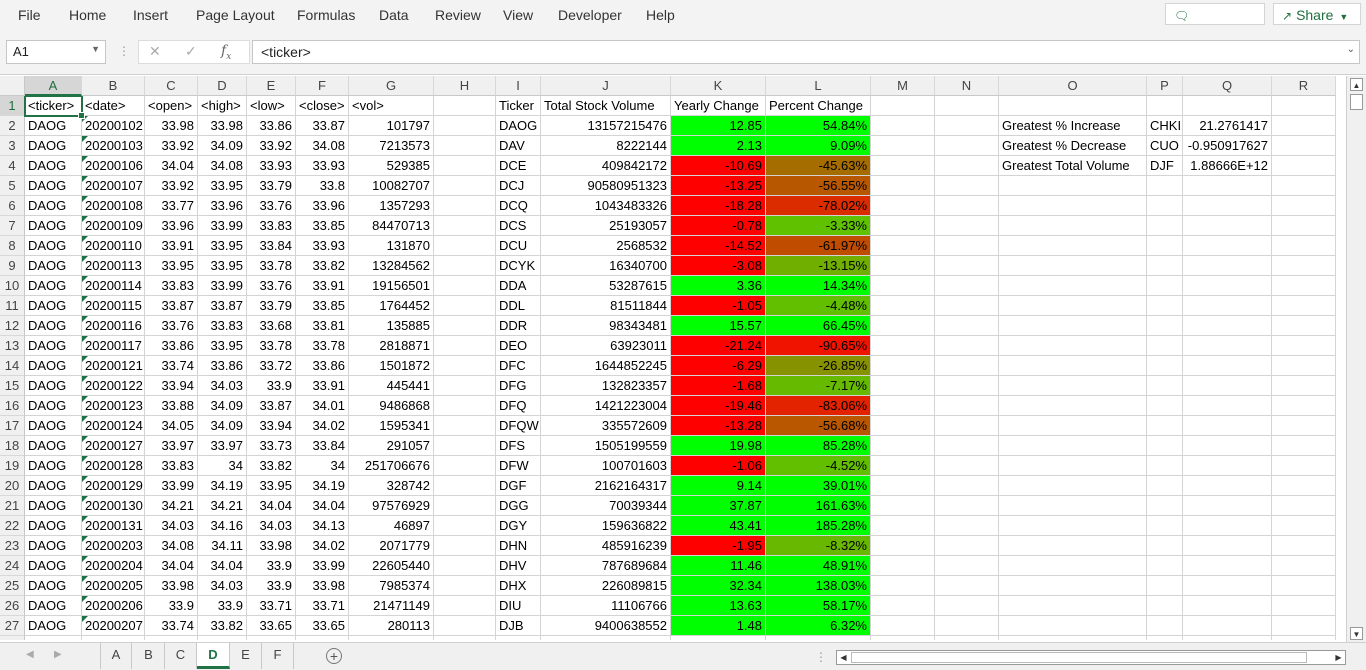 Image resolution: width=1366 pixels, height=670 pixels. I want to click on cell-g2: 101797, so click(391, 126).